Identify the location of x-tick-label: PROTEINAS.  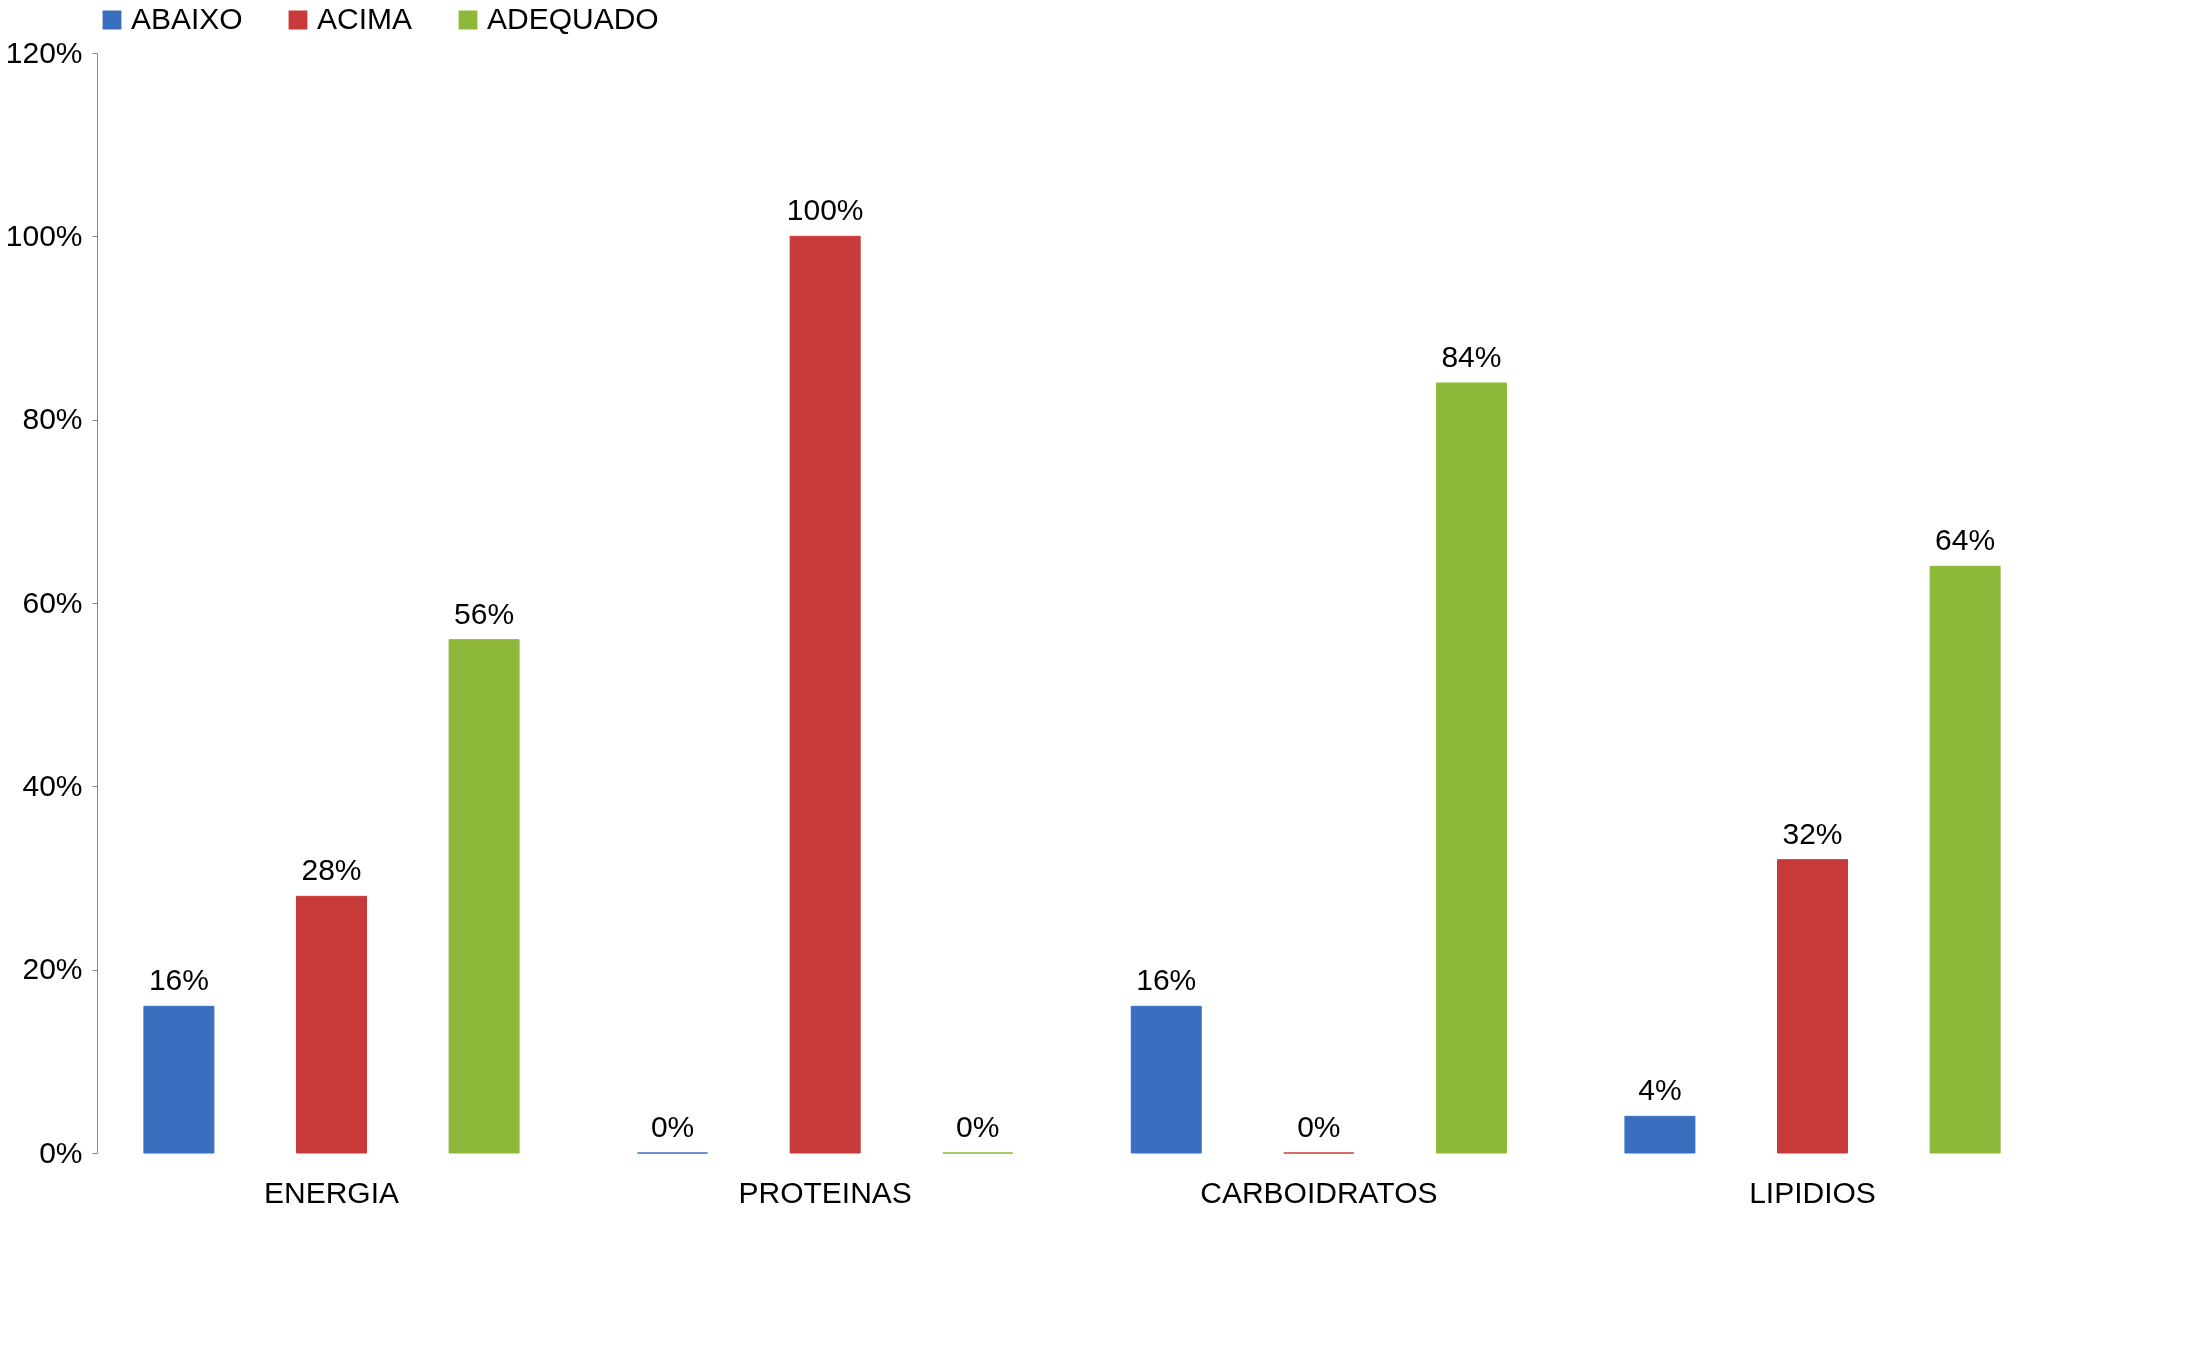
(825, 1192).